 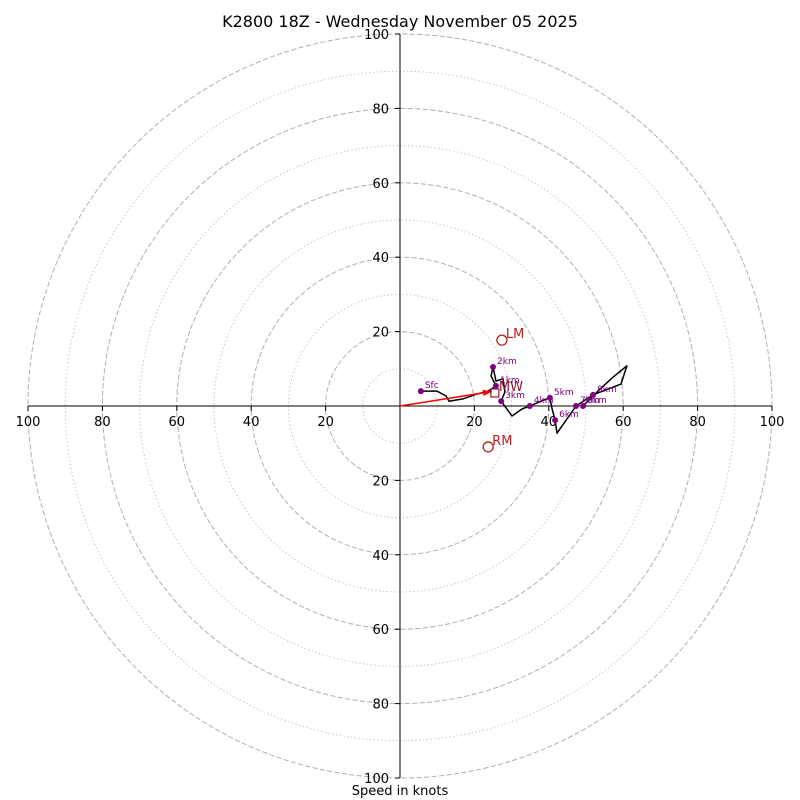 What do you see at coordinates (544, 401) in the screenshot?
I see `height-label: 4km` at bounding box center [544, 401].